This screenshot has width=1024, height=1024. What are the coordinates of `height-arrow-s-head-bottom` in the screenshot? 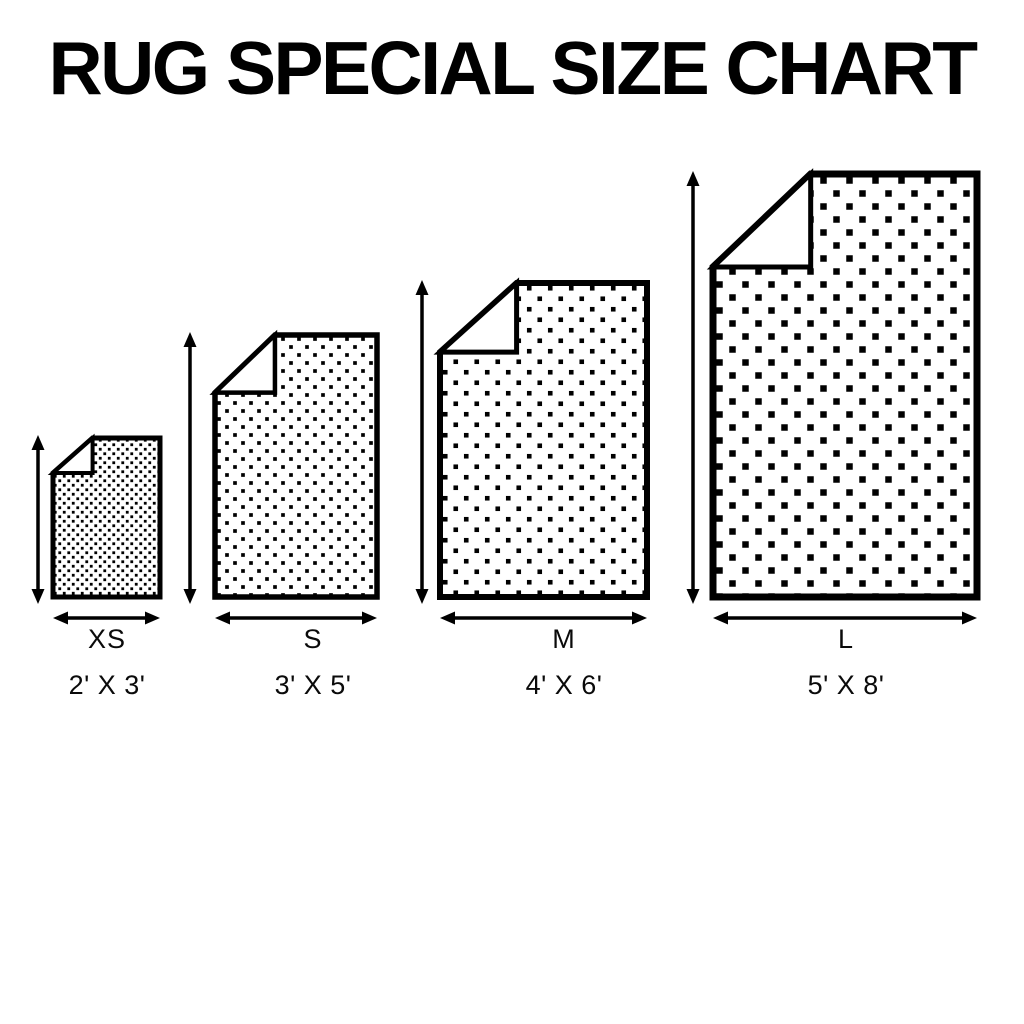 It's located at (190, 596).